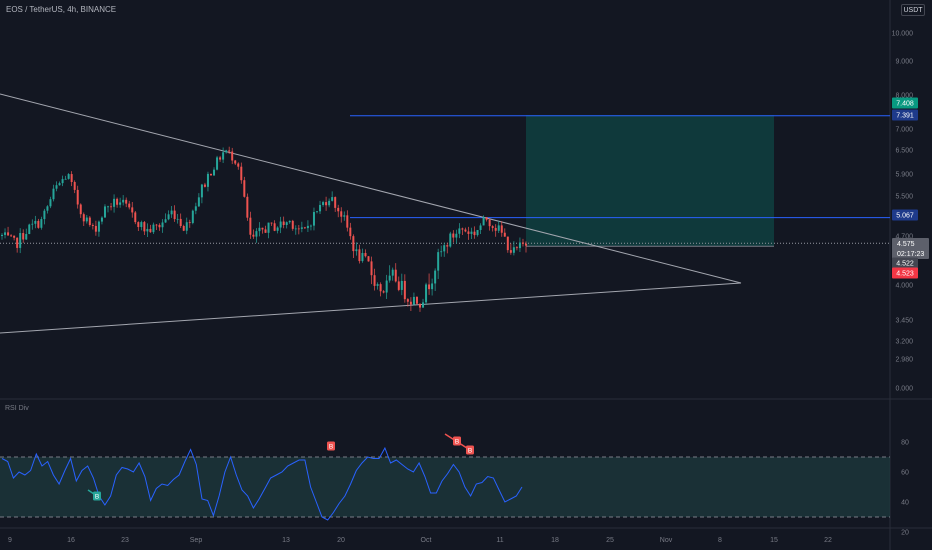 This screenshot has width=932, height=550. What do you see at coordinates (720, 540) in the screenshot?
I see `time-tick-label-11: 8` at bounding box center [720, 540].